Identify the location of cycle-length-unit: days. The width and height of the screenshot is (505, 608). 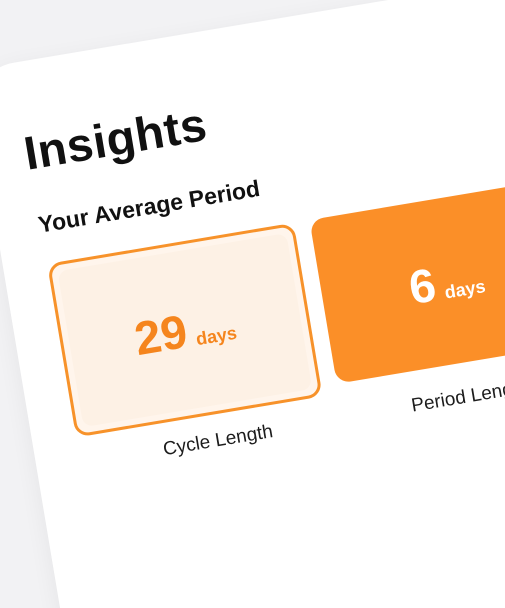
(216, 335).